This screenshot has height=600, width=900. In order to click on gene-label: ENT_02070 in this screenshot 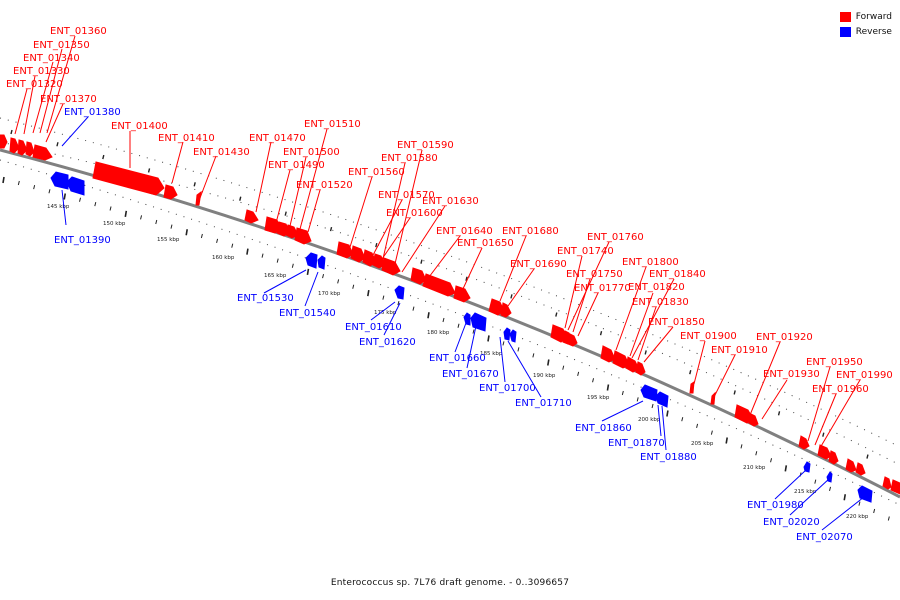, I will do `click(824, 537)`.